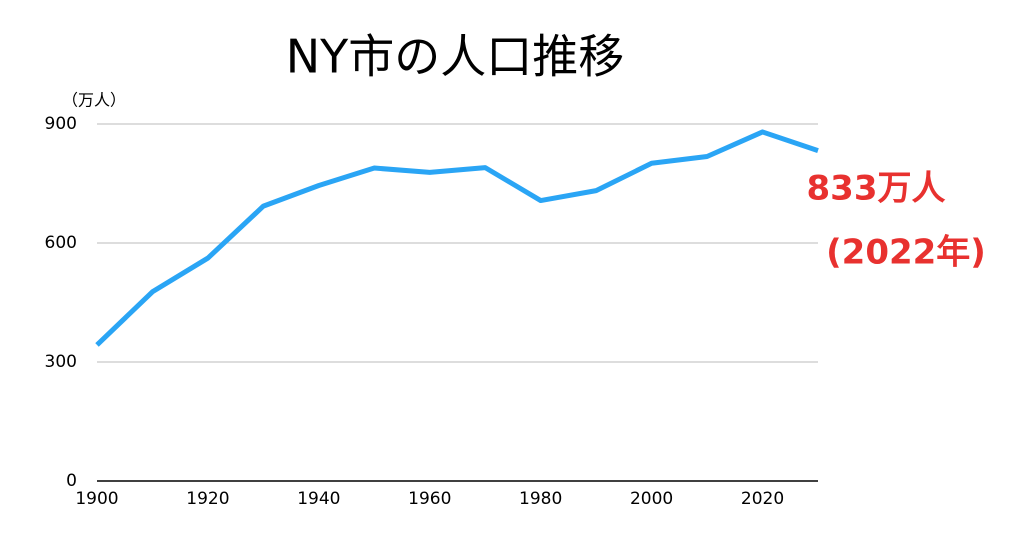 The height and width of the screenshot is (549, 1024). Describe the element at coordinates (762, 499) in the screenshot. I see `x-tick-label: 2020` at that location.